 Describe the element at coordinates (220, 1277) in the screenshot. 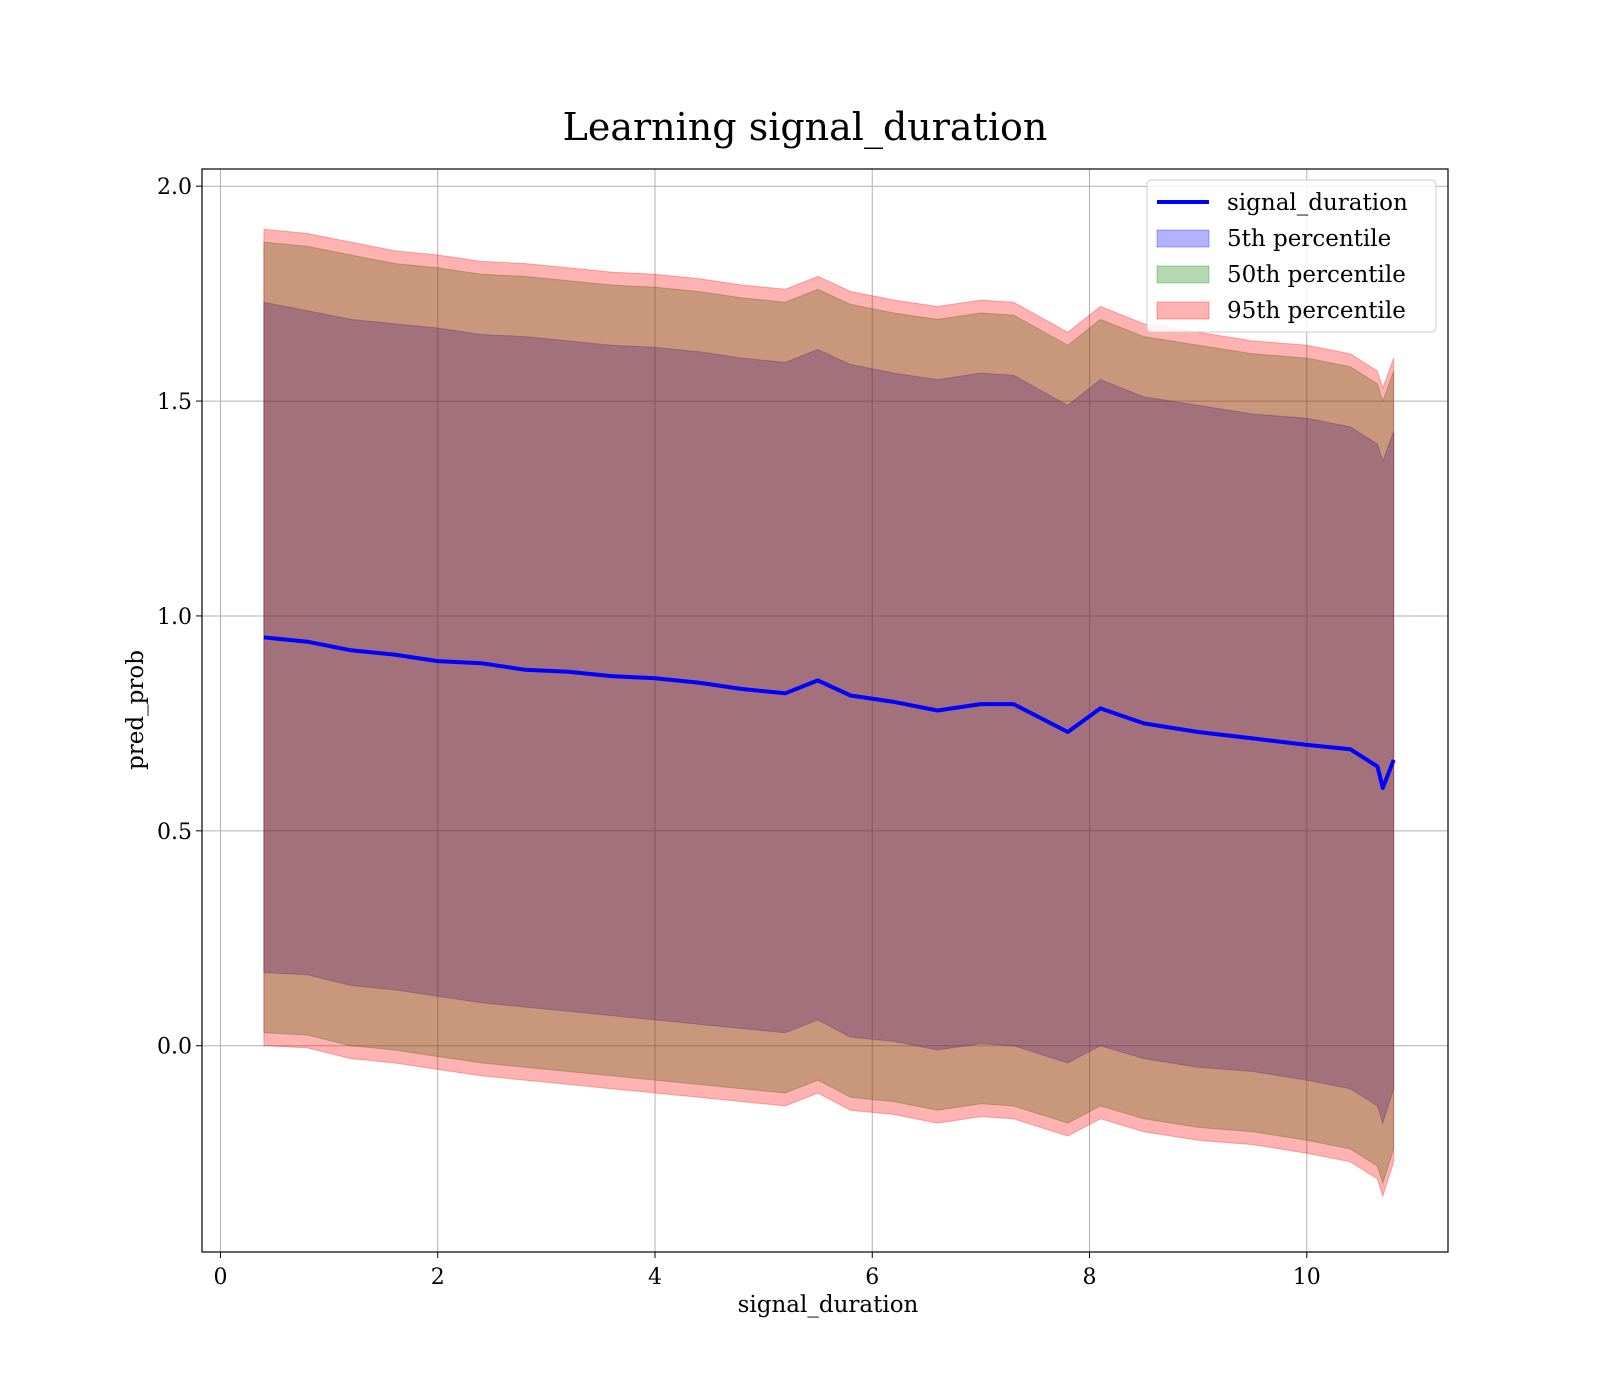

I see `x-tick-label: 0` at that location.